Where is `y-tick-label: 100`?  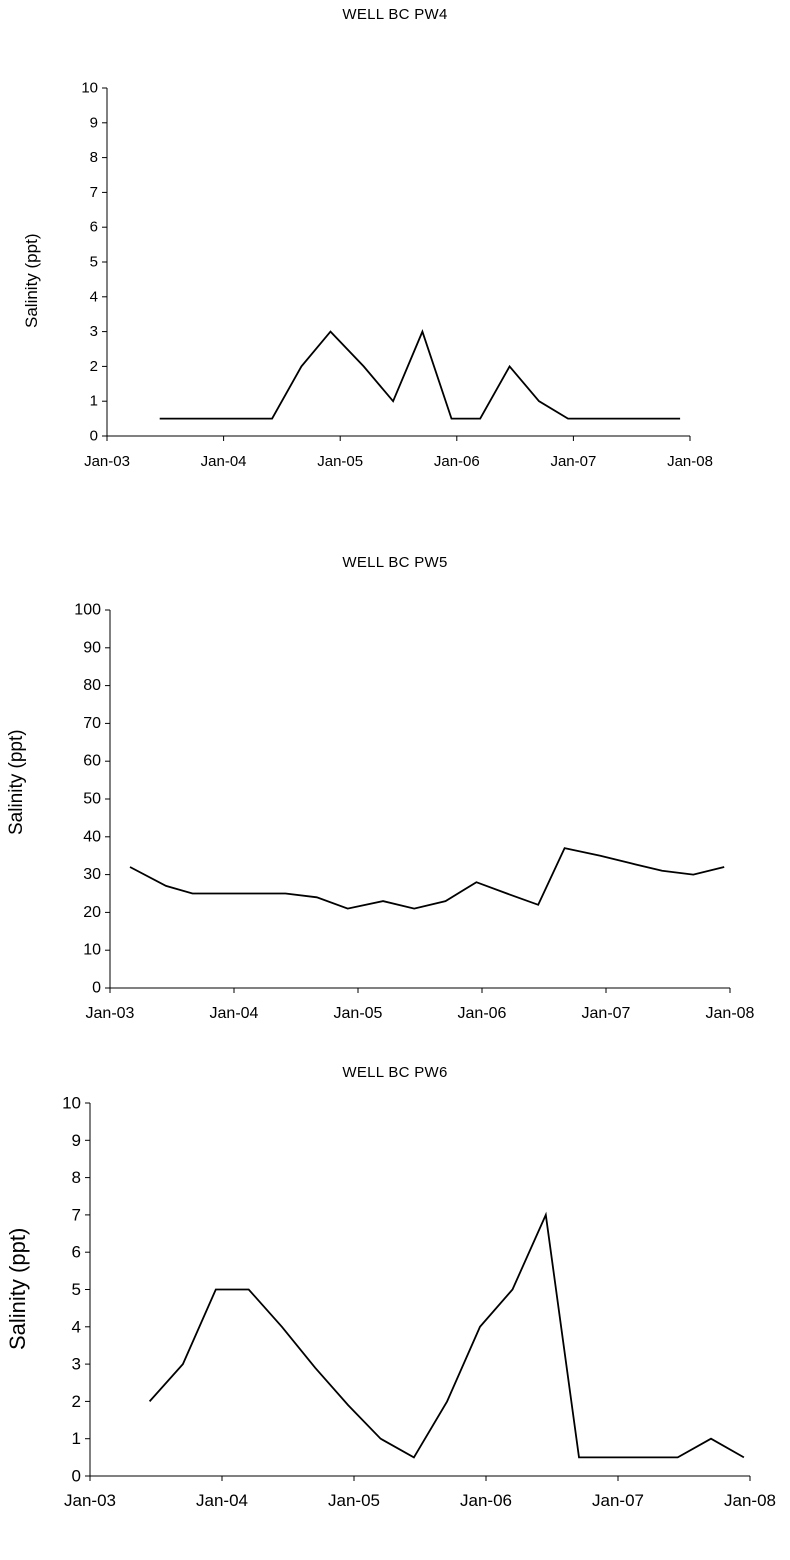
y-tick-label: 100 is located at coordinates (87, 610).